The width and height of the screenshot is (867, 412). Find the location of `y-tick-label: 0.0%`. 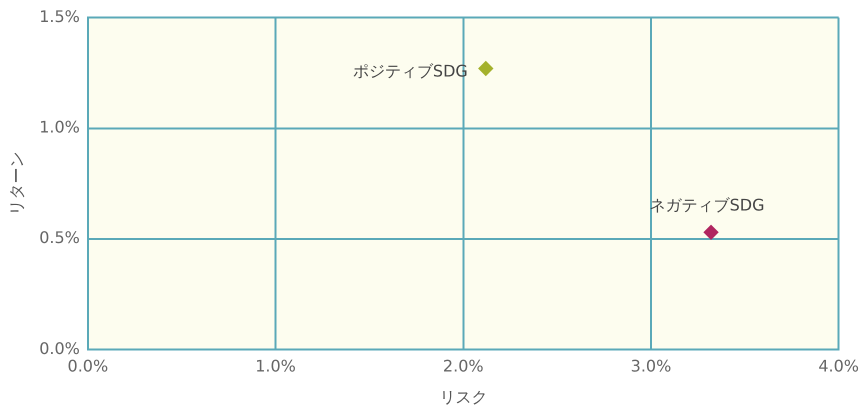

y-tick-label: 0.0% is located at coordinates (59, 348).